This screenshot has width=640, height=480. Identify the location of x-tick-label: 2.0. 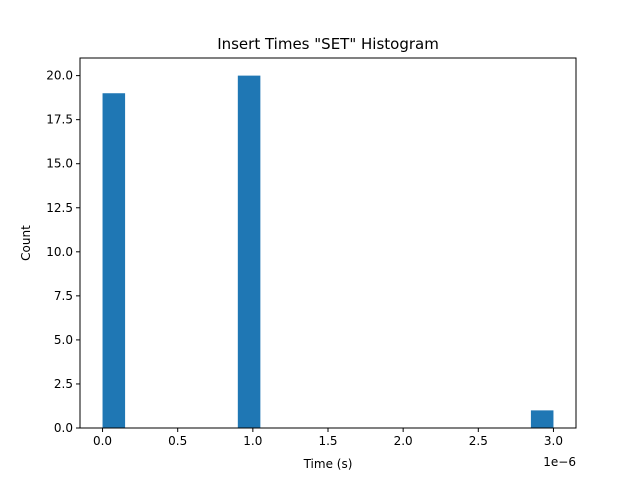
(403, 441).